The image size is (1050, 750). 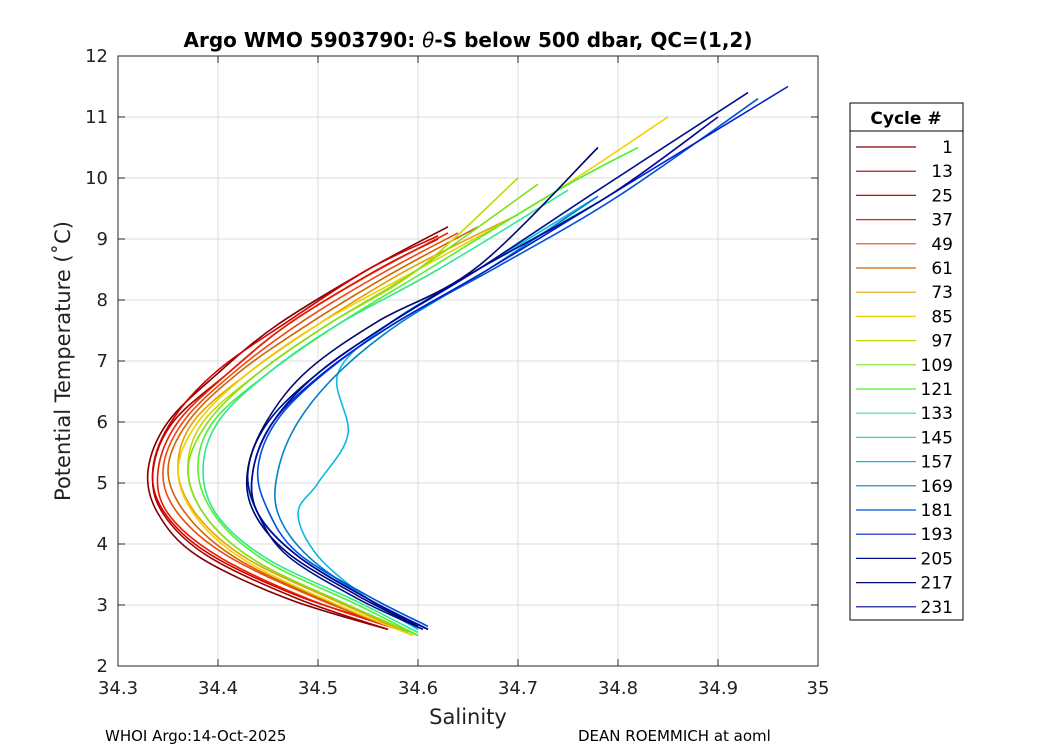 I want to click on y-tick-label: 12, so click(x=96, y=56).